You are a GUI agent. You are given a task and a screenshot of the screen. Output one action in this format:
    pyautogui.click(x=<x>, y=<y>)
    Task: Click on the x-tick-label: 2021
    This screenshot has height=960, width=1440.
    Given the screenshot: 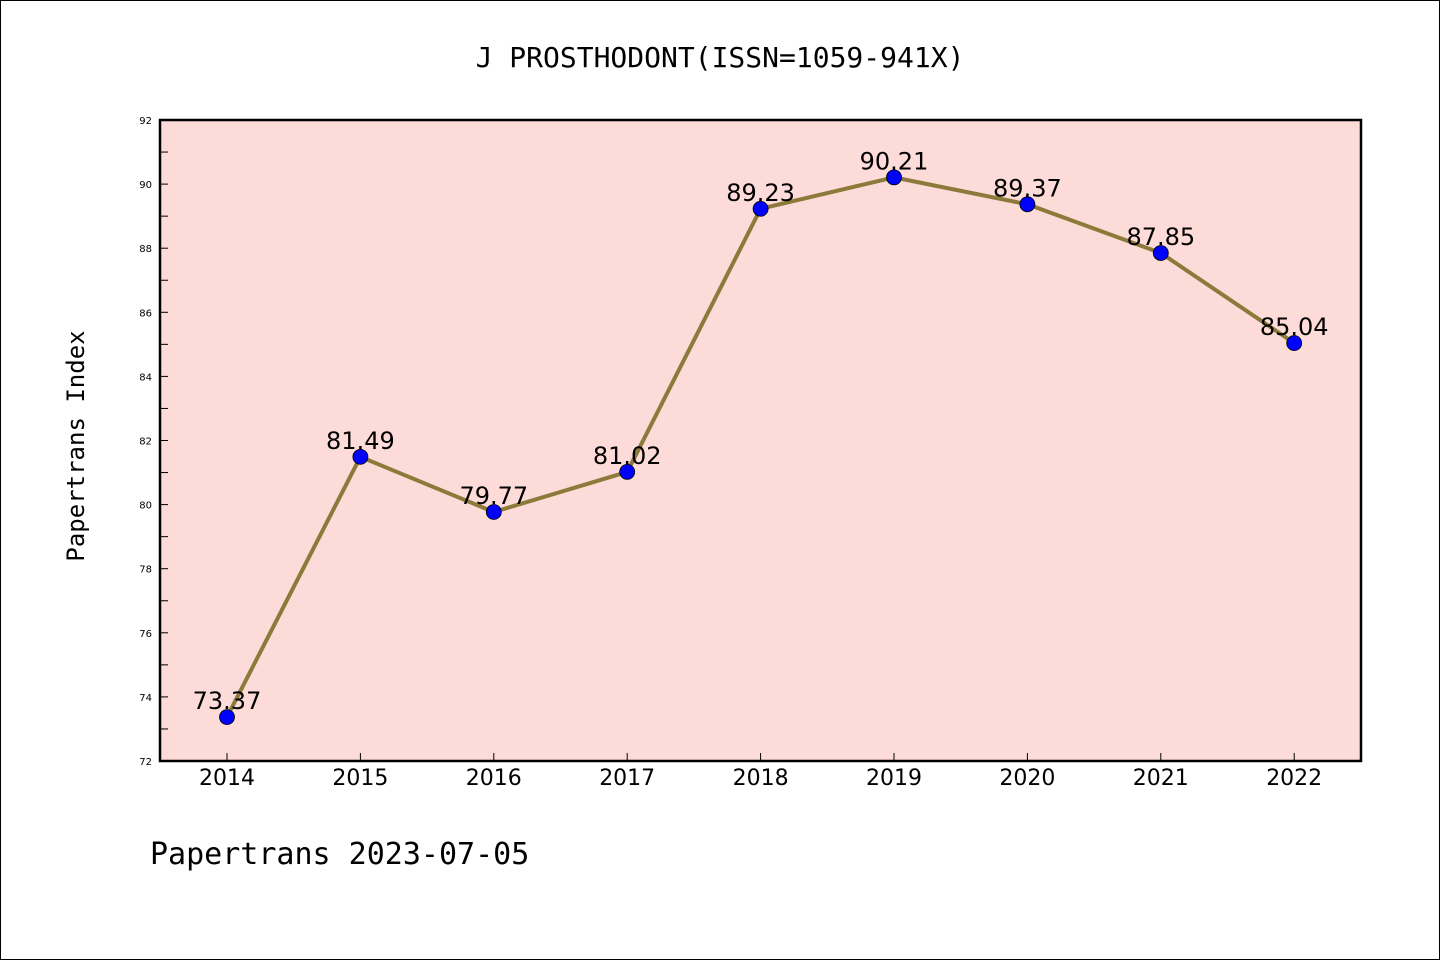 What is the action you would take?
    pyautogui.click(x=1161, y=778)
    